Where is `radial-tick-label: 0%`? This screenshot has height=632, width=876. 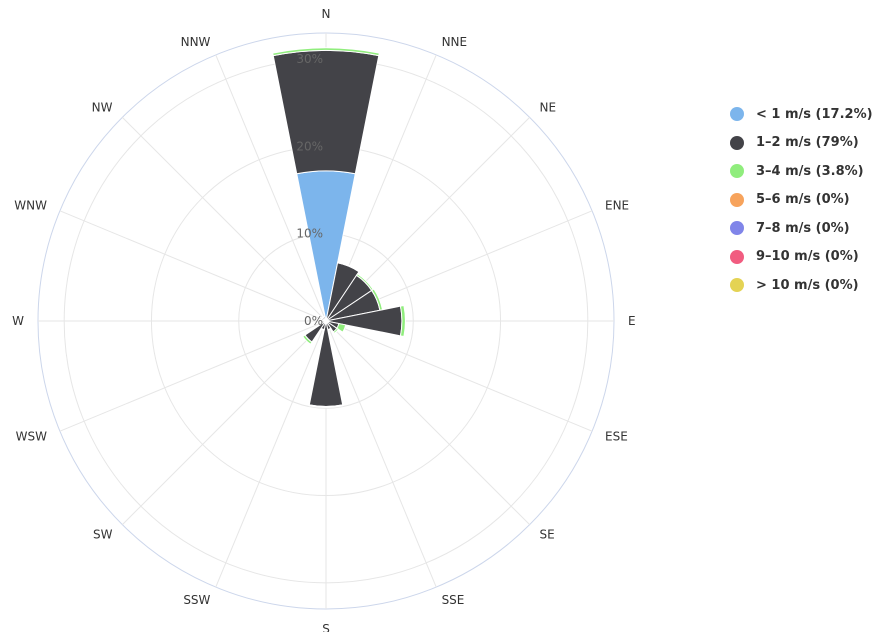
radial-tick-label: 0% is located at coordinates (313, 321).